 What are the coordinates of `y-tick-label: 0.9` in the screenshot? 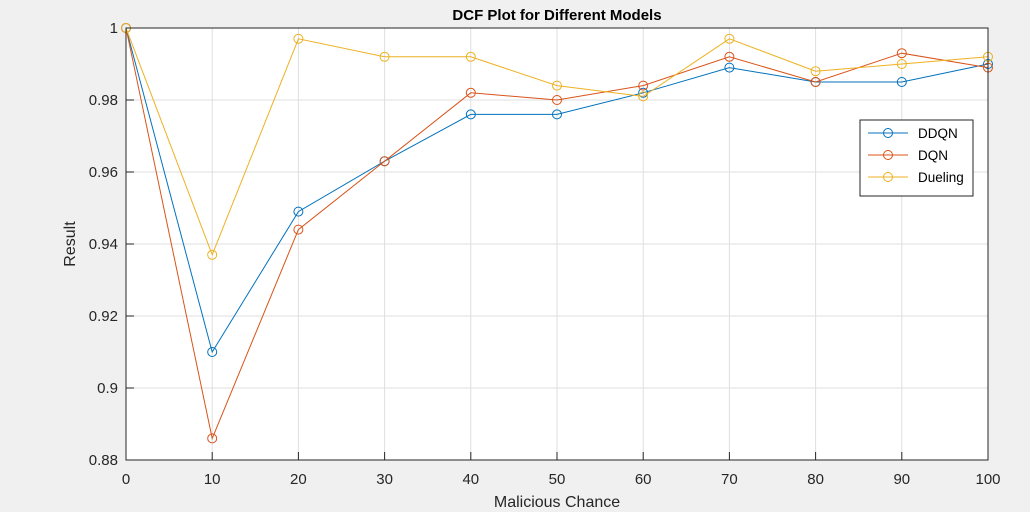 It's located at (107, 388).